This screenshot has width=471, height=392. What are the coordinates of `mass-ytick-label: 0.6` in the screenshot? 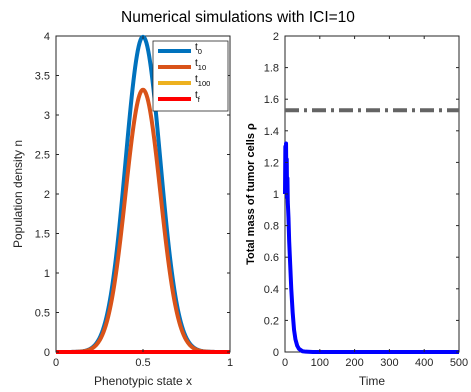 It's located at (271, 258).